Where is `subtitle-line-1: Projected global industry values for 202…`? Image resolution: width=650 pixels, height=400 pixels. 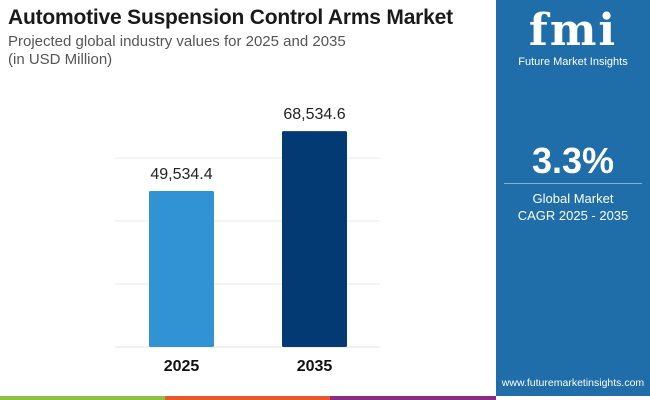 subtitle-line-1: Projected global industry values for 202… is located at coordinates (177, 41).